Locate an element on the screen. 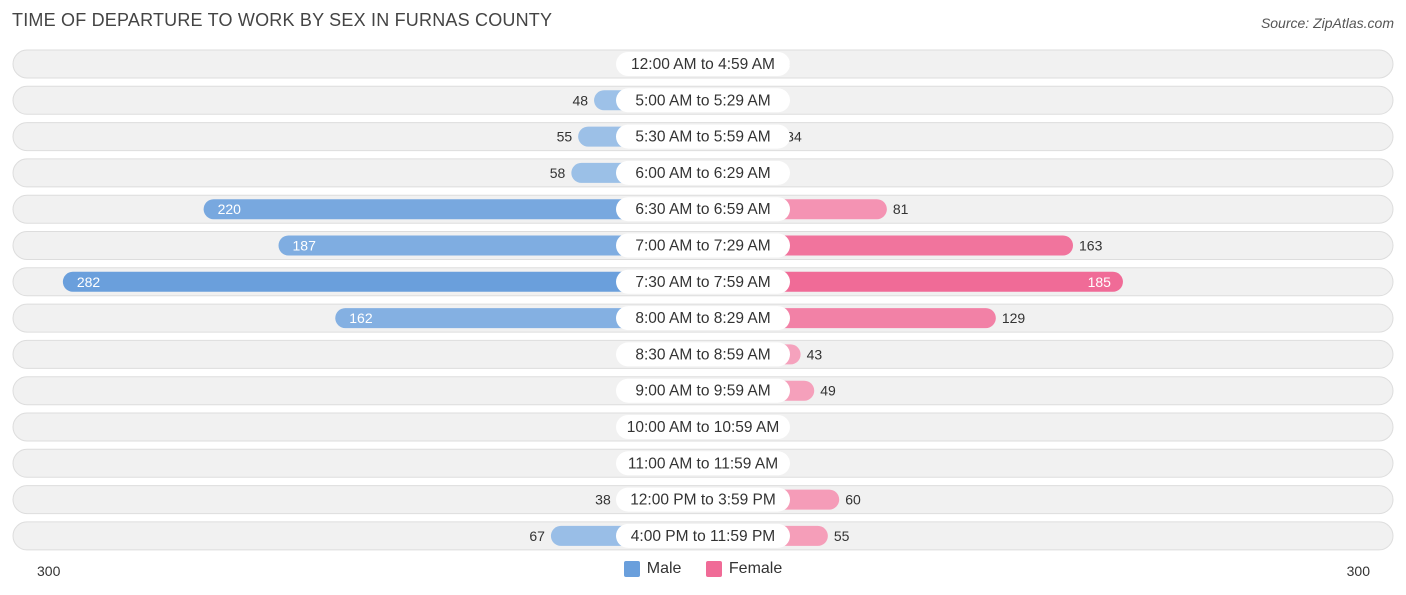 The width and height of the screenshot is (1406, 595). female-bar is located at coordinates (908, 281).